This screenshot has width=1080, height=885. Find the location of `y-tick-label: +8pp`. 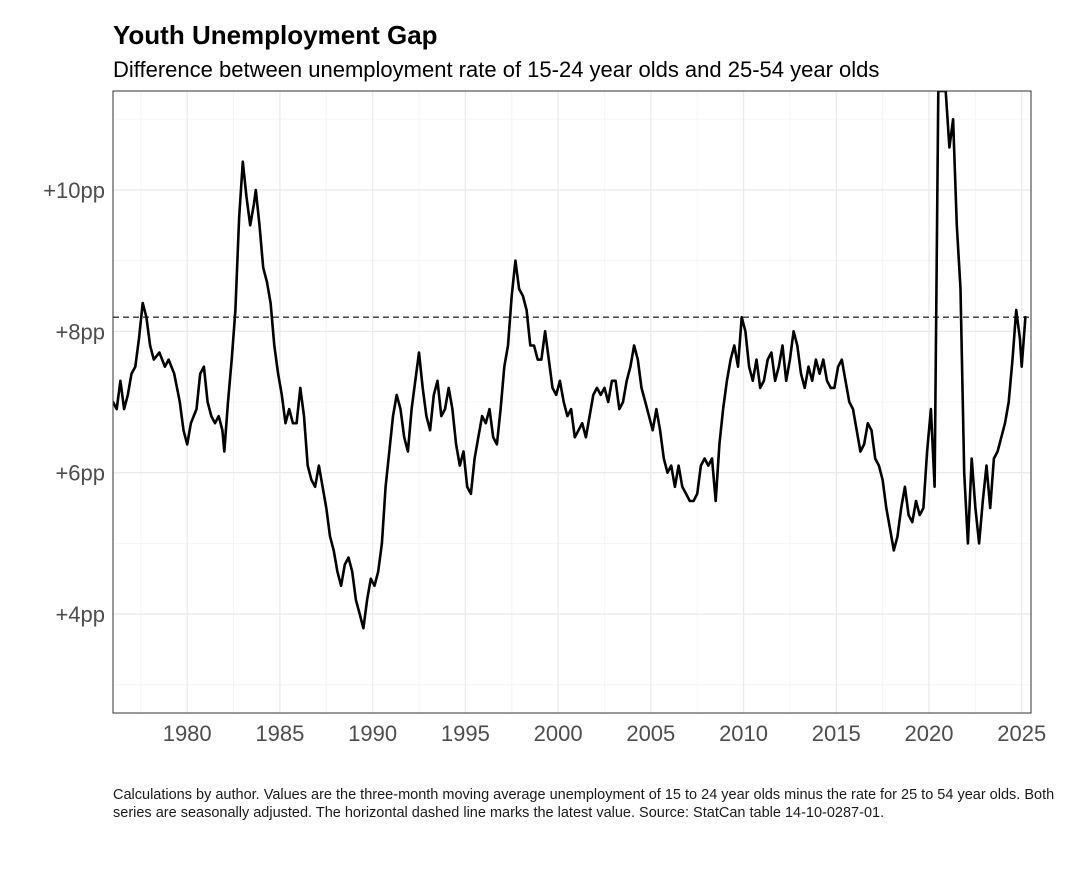

y-tick-label: +8pp is located at coordinates (80, 331).